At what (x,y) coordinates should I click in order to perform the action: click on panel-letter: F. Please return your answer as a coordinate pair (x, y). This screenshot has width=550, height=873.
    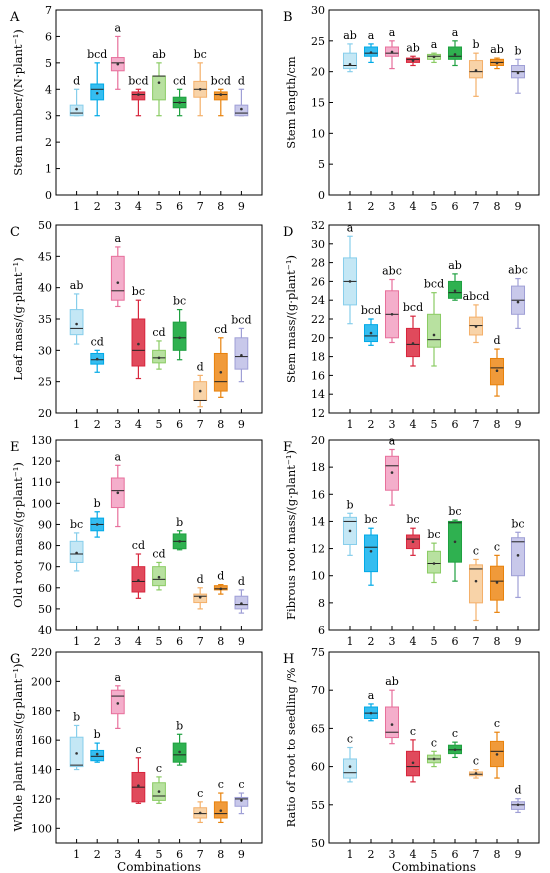
    Looking at the image, I should click on (287, 447).